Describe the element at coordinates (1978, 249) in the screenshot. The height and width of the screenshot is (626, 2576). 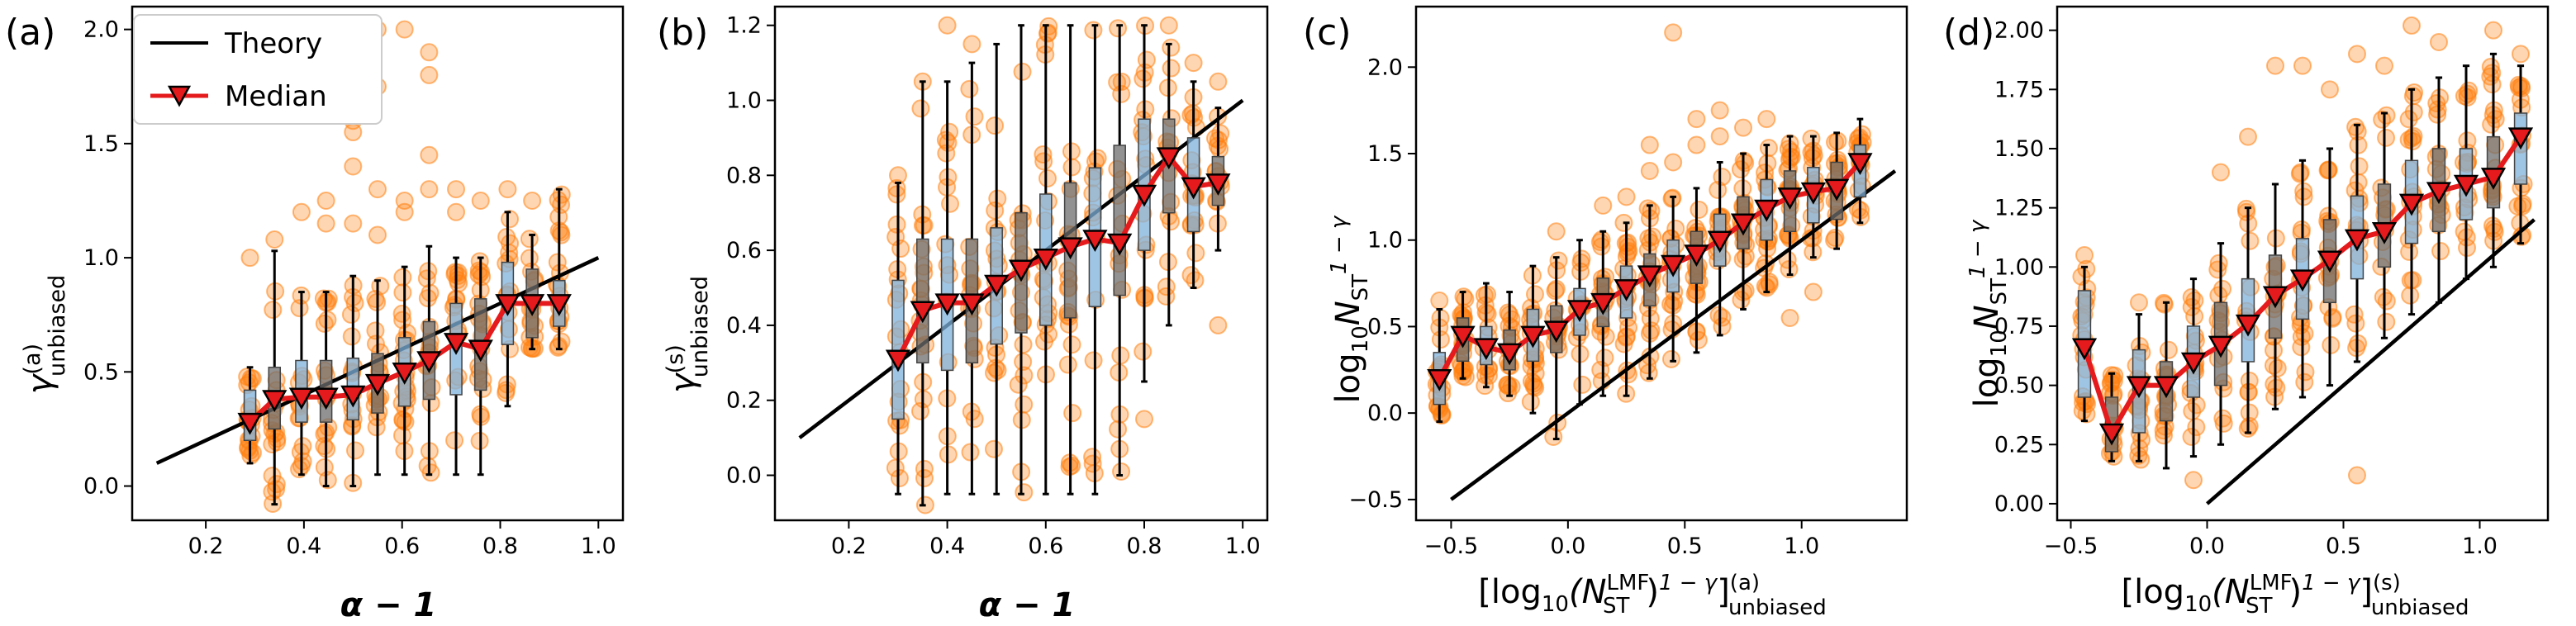
I see `panel-d-ylabel-exp: 1 − γ` at that location.